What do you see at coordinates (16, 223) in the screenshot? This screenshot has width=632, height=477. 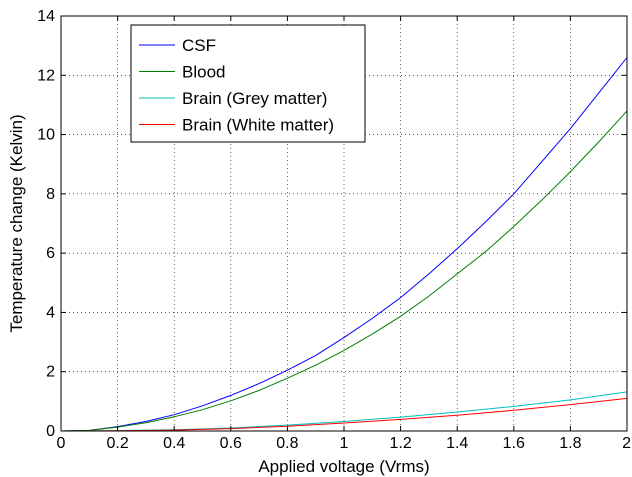 I see `y-axis-label: Temperature change (Kelvin)` at bounding box center [16, 223].